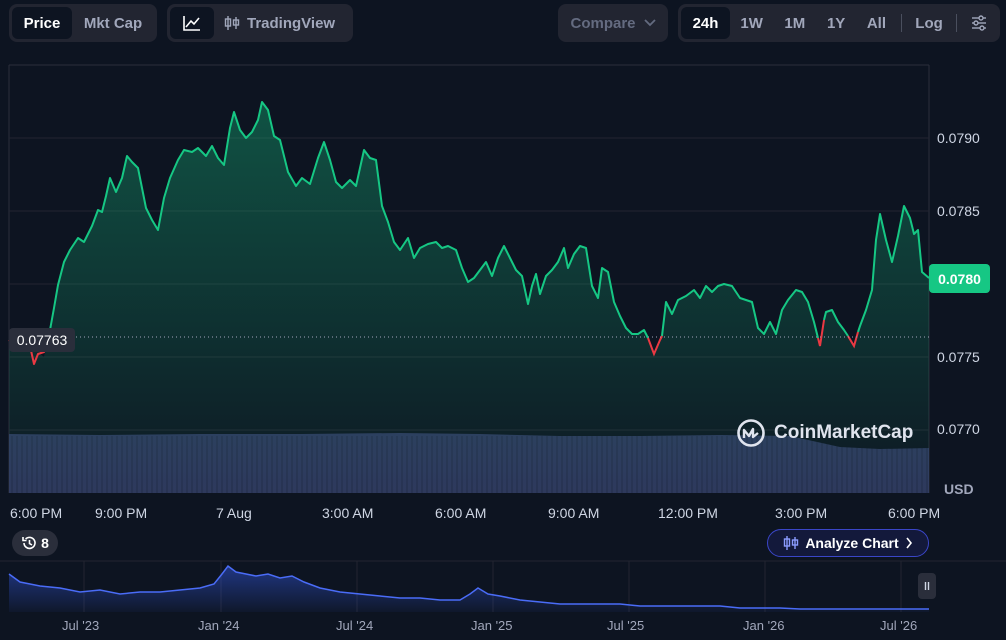 The width and height of the screenshot is (1006, 640). I want to click on navigator-tick-label: Jan '26, so click(764, 625).